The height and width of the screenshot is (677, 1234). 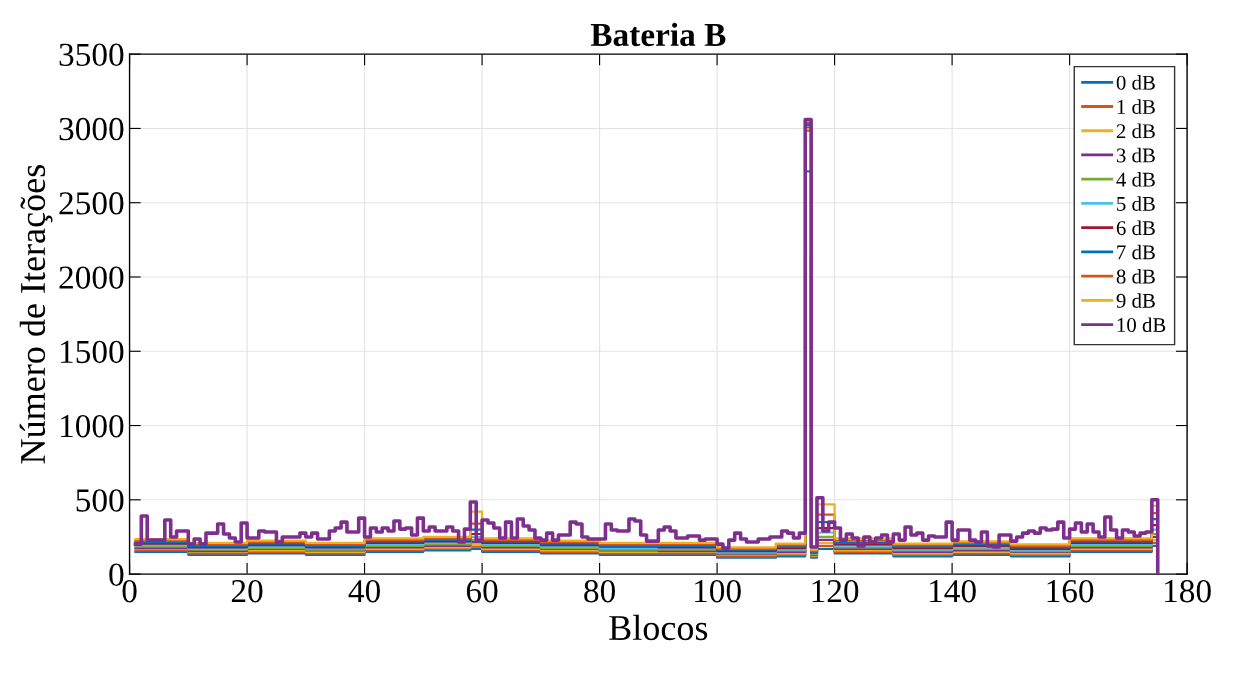 I want to click on legend-label: 6 dB, so click(x=1135, y=228).